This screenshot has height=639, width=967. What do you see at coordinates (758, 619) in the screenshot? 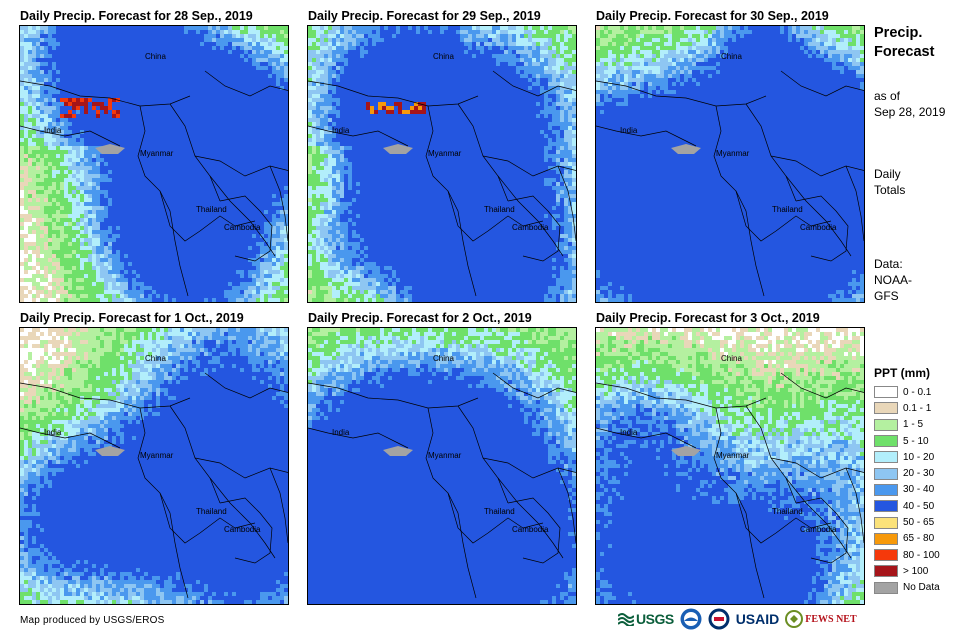
I see `usaid-logo: USAID` at bounding box center [758, 619].